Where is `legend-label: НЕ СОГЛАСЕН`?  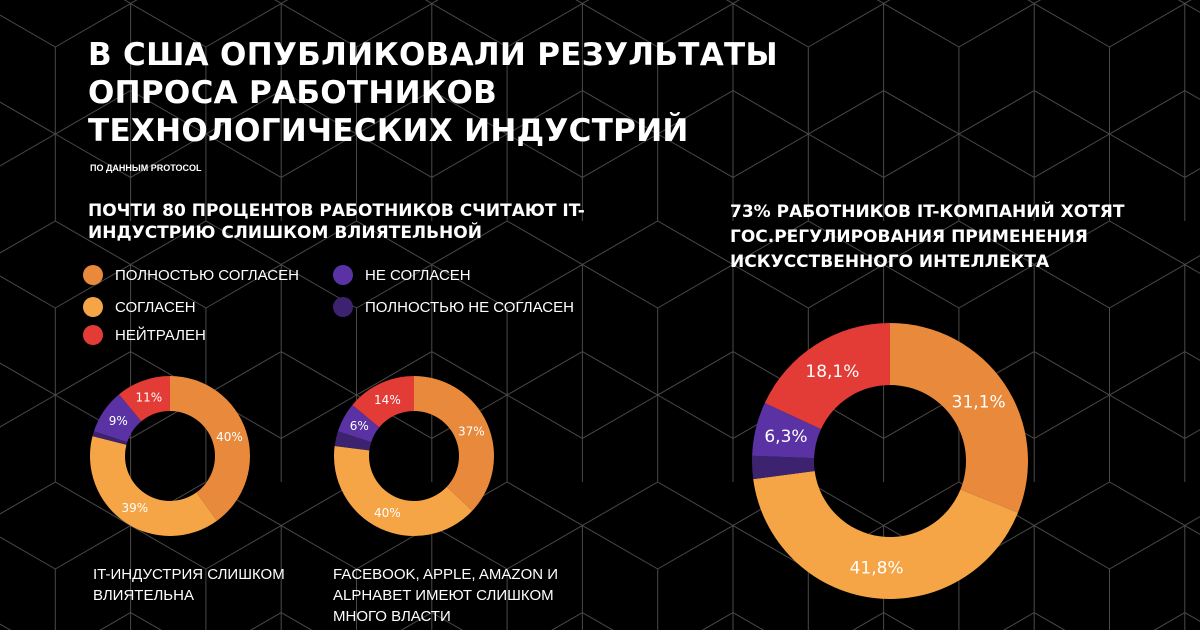
legend-label: НЕ СОГЛАСЕН is located at coordinates (418, 275).